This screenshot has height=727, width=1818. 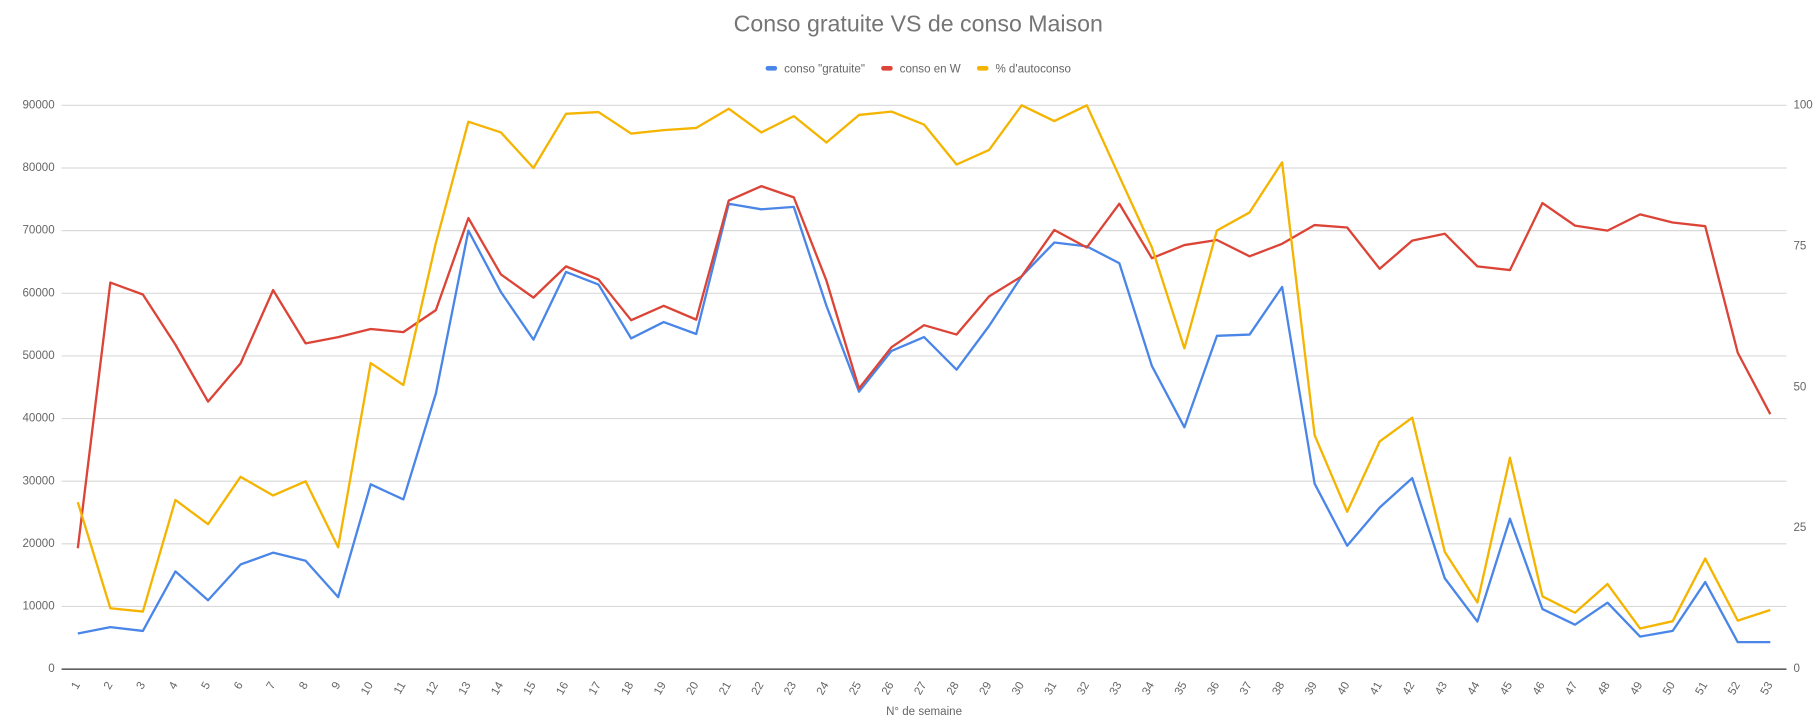 I want to click on x-tick-label: 31, so click(x=1051, y=688).